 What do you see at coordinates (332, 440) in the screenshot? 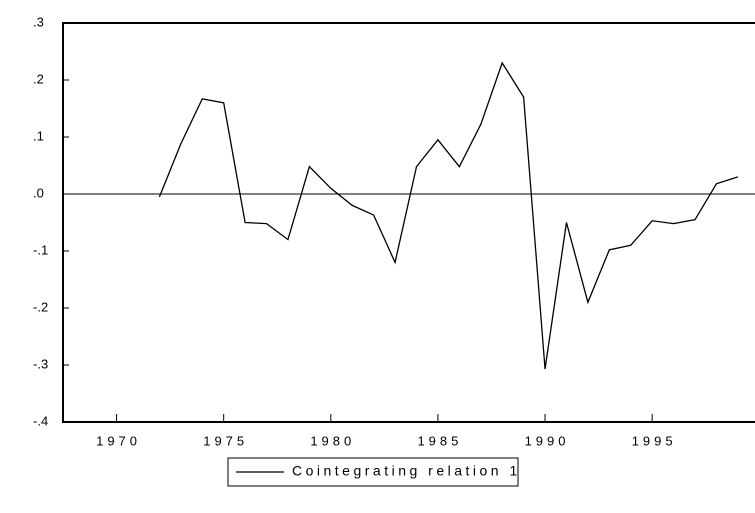
I see `x-tick-label: 1980` at bounding box center [332, 440].